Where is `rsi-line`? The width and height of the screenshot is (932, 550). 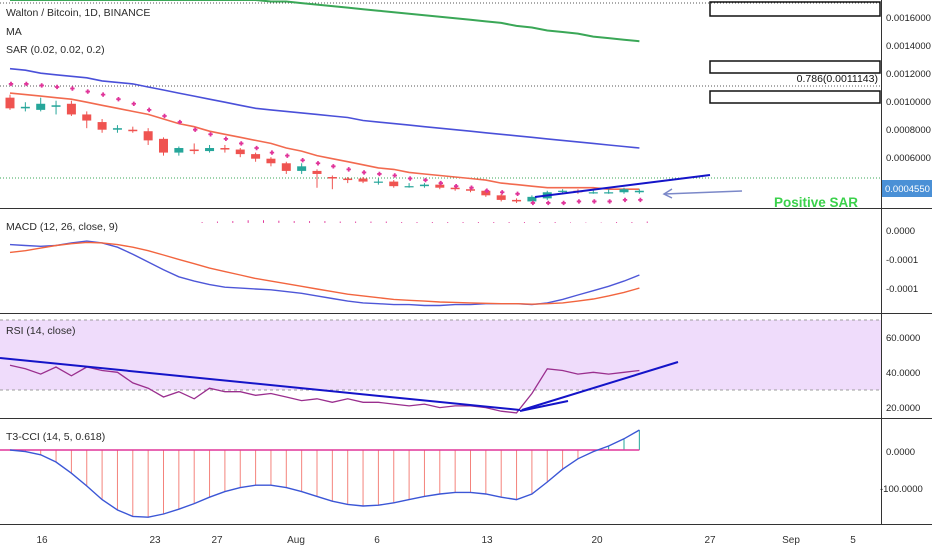 rsi-line is located at coordinates (324, 389).